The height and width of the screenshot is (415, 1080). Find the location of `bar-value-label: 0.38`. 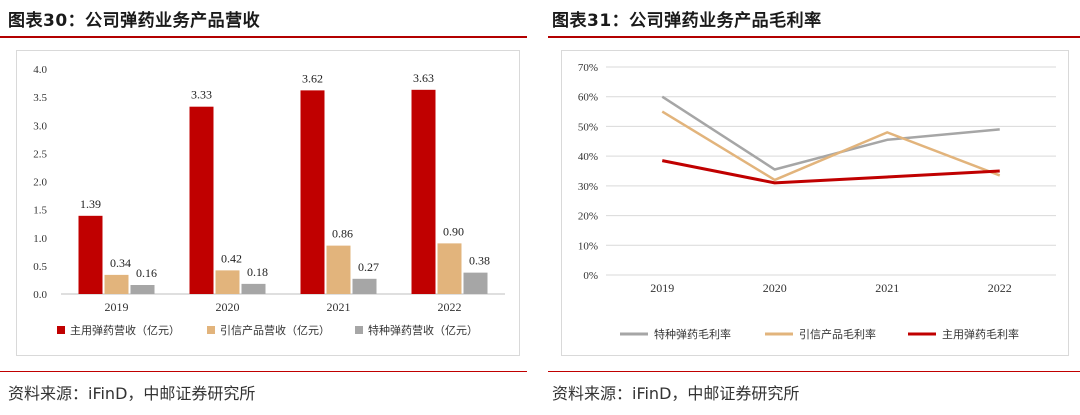

bar-value-label: 0.38 is located at coordinates (479, 261).